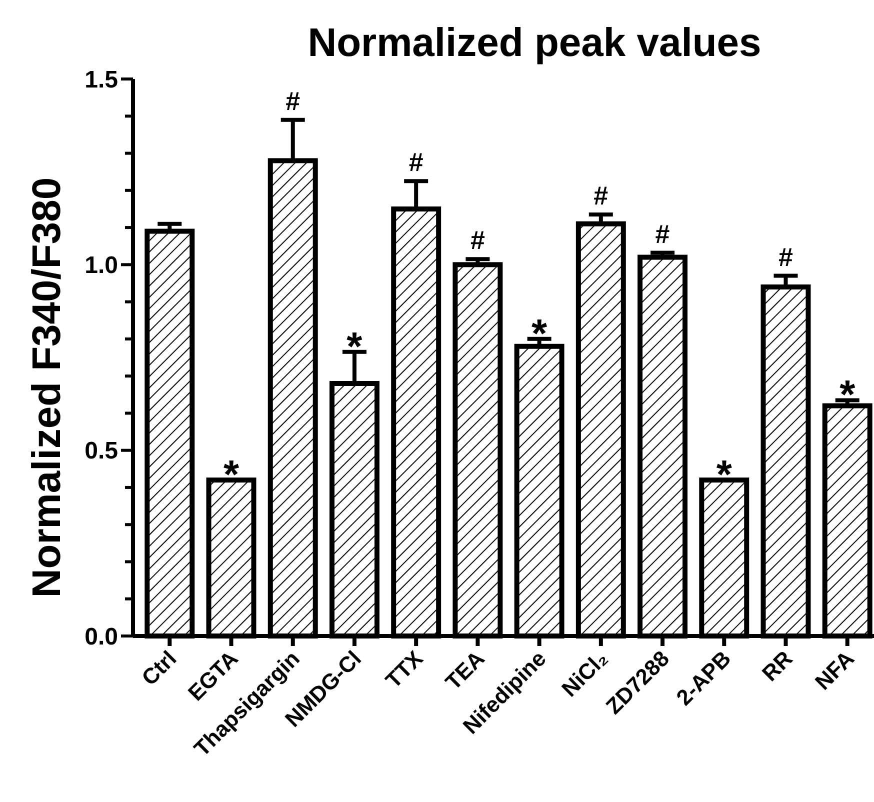  I want to click on y-tick-label: 1.0, so click(101, 266).